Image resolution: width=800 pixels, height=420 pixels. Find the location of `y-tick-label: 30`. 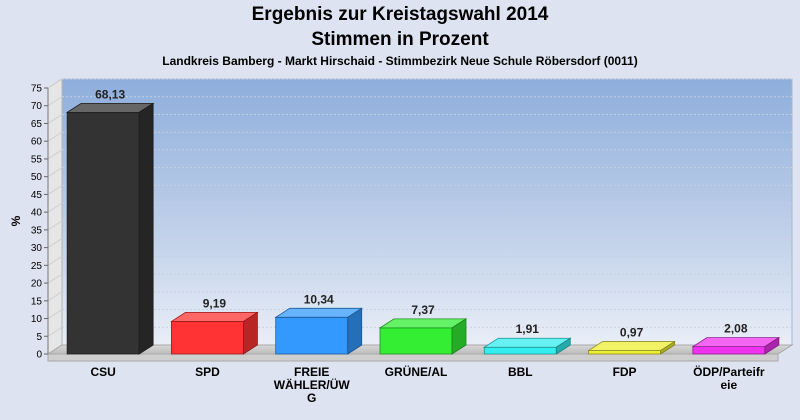

y-tick-label: 30 is located at coordinates (37, 248).